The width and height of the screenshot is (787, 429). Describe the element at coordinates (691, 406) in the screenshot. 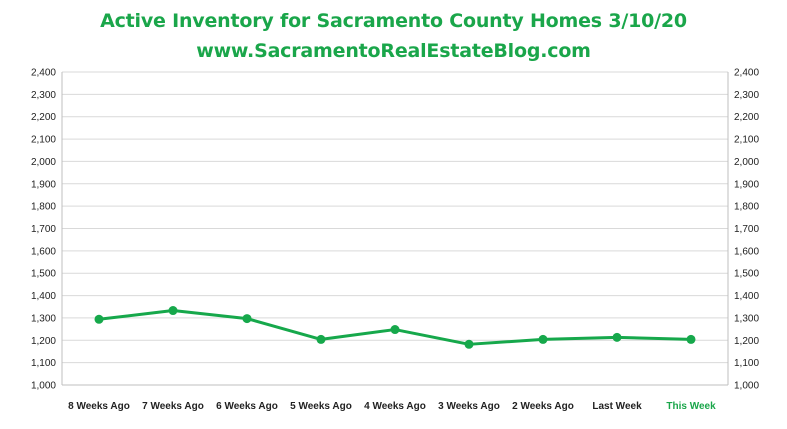

I see `x-tick-label: This Week` at that location.